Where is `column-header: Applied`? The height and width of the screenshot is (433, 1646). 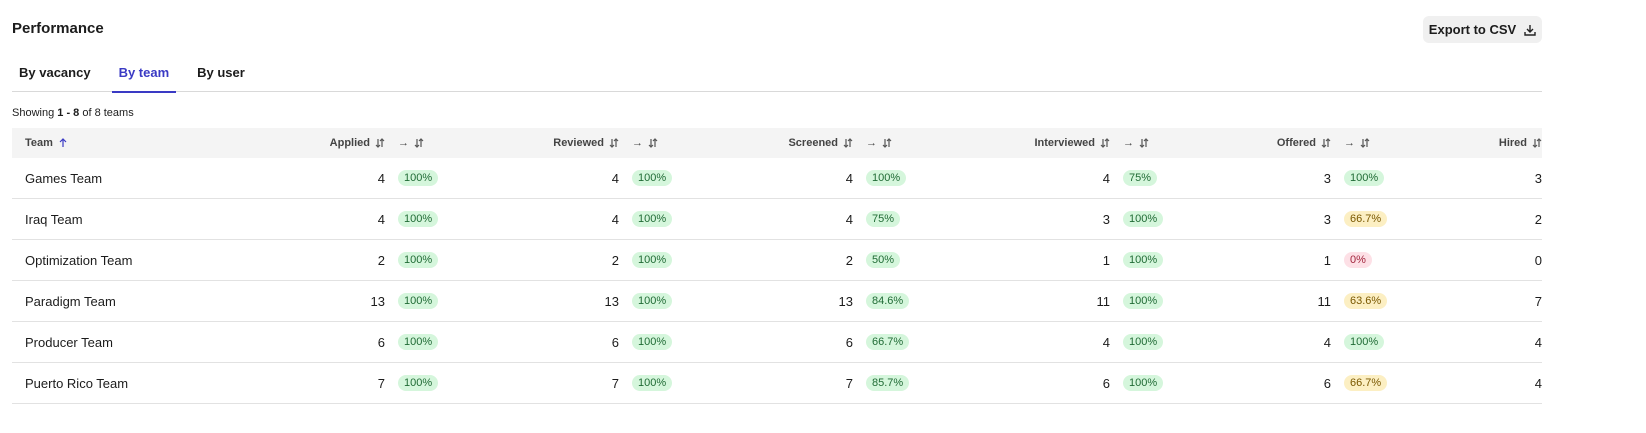 column-header: Applied is located at coordinates (293, 143).